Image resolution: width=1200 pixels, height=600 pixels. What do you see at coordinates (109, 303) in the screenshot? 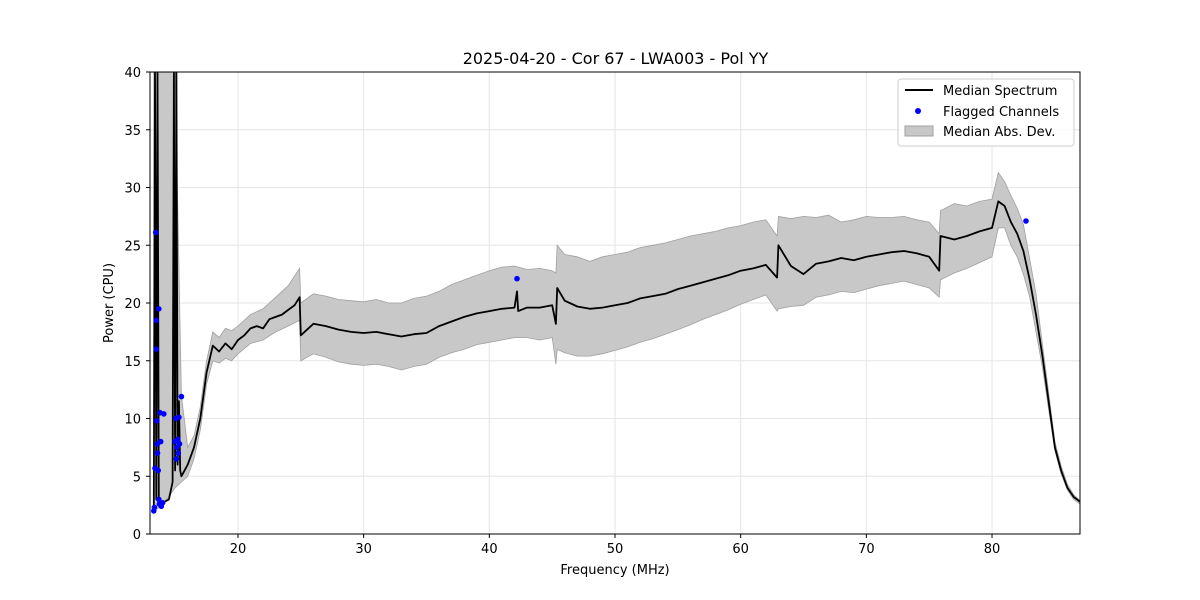
I see `y-axis-label: Power (CPU)` at bounding box center [109, 303].